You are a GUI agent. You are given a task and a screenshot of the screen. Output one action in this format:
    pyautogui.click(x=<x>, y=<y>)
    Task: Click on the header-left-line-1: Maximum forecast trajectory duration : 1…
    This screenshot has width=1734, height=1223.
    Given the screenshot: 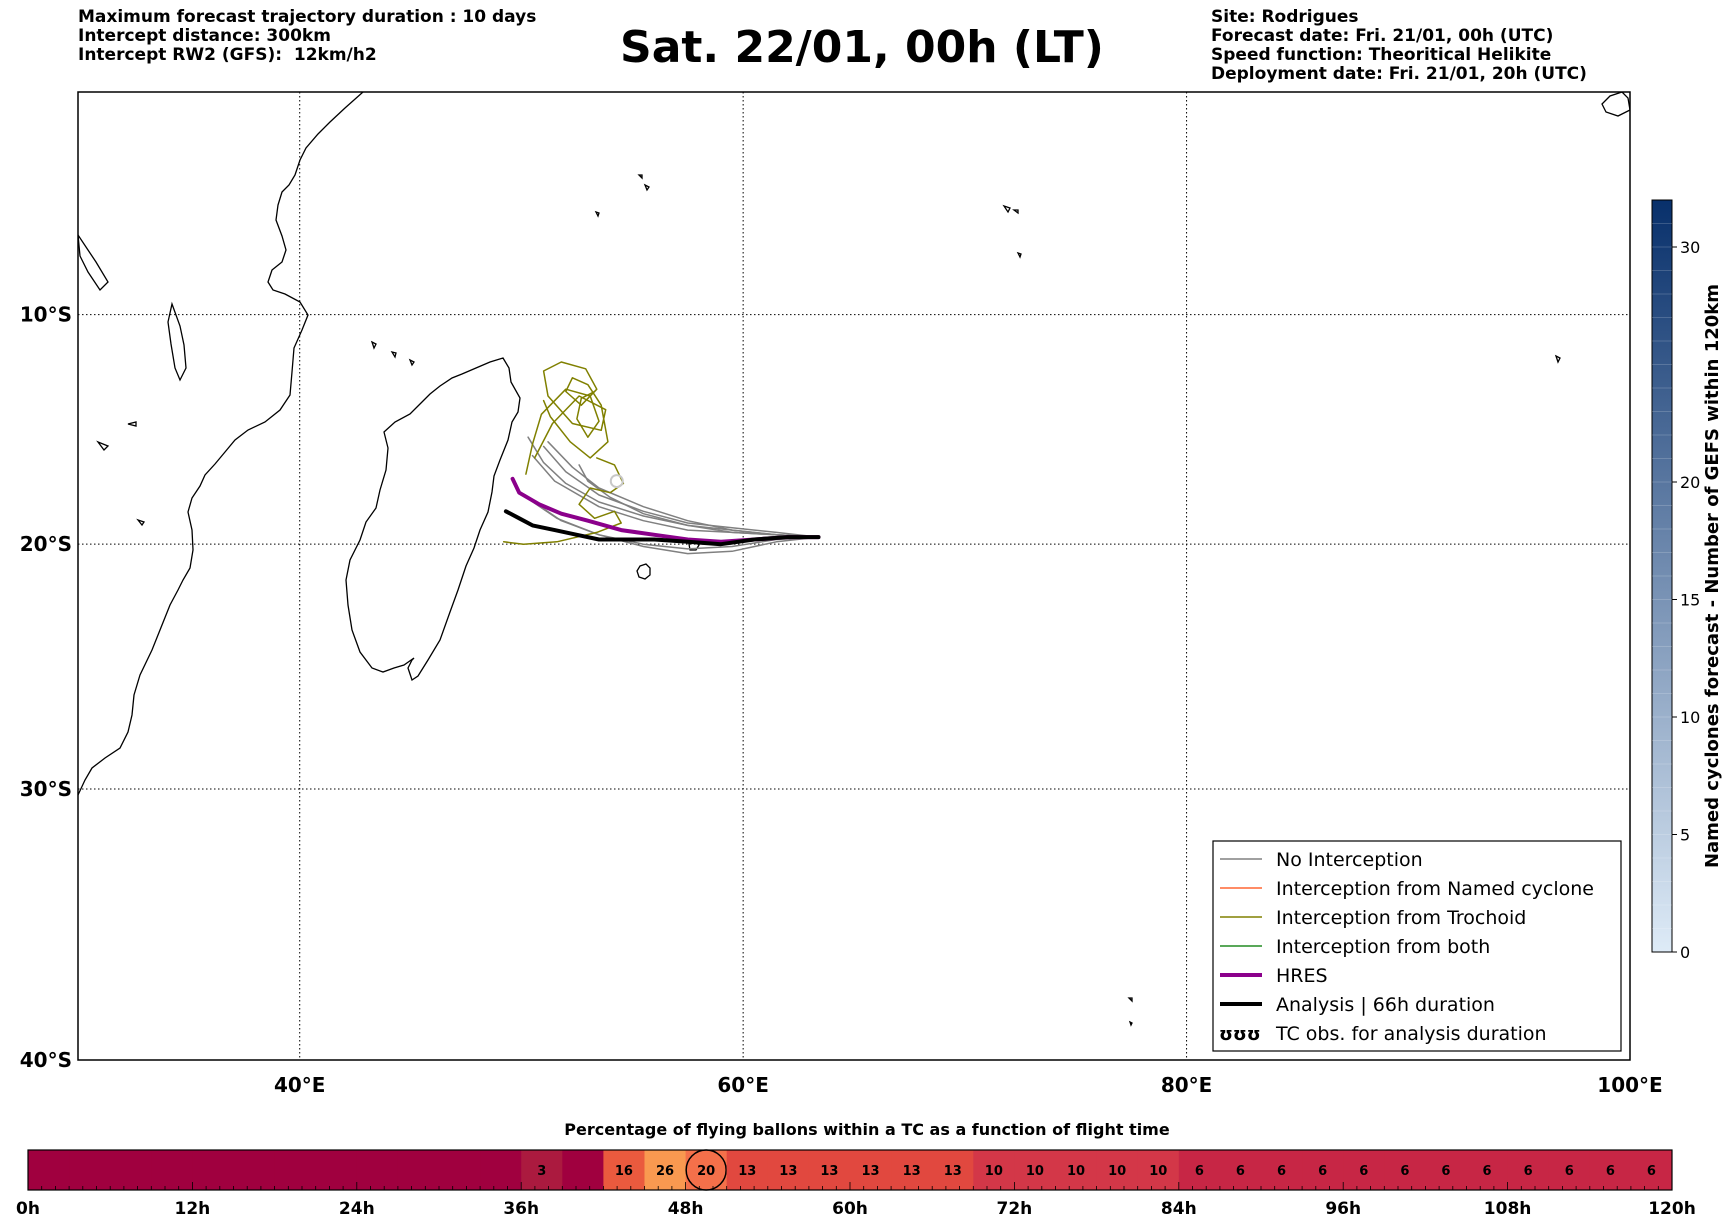 What is the action you would take?
    pyautogui.click(x=307, y=17)
    